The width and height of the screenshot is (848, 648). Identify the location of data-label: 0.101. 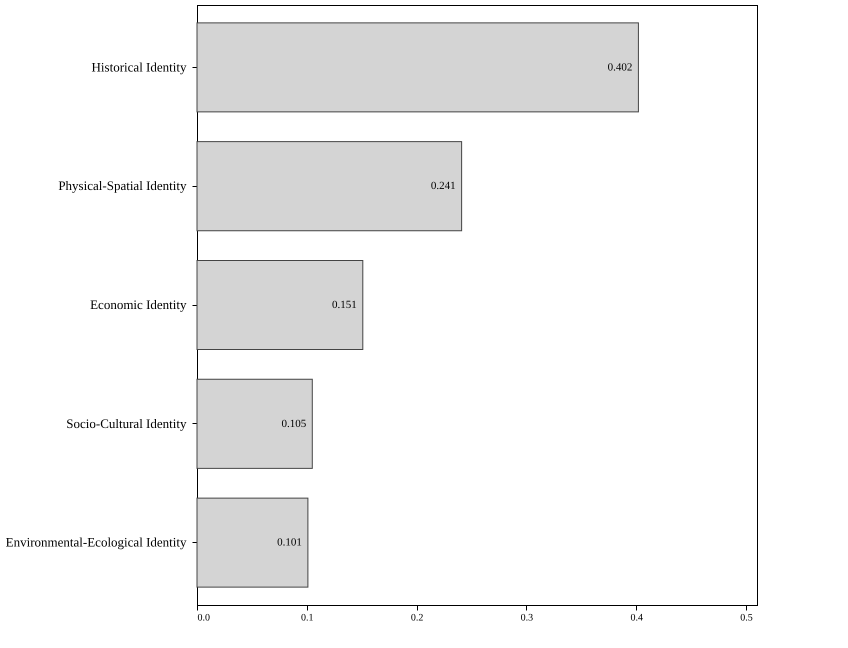
(289, 542).